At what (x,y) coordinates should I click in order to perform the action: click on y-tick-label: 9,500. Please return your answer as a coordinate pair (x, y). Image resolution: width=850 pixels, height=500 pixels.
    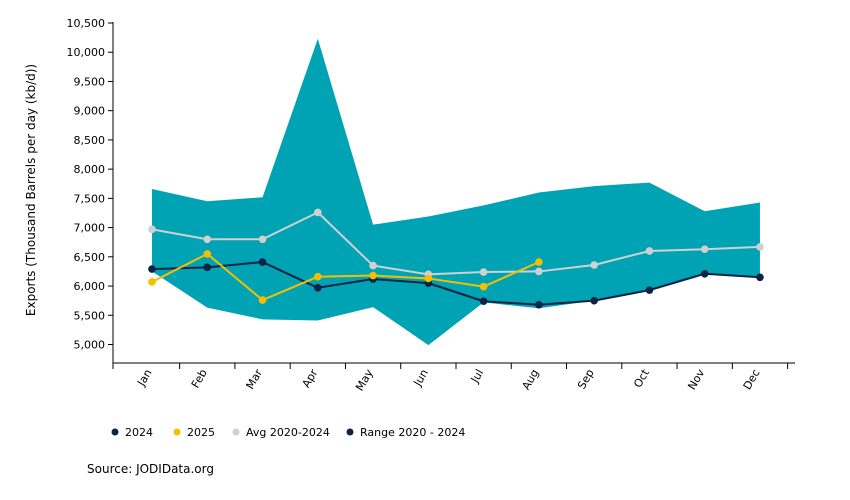
    Looking at the image, I should click on (90, 81).